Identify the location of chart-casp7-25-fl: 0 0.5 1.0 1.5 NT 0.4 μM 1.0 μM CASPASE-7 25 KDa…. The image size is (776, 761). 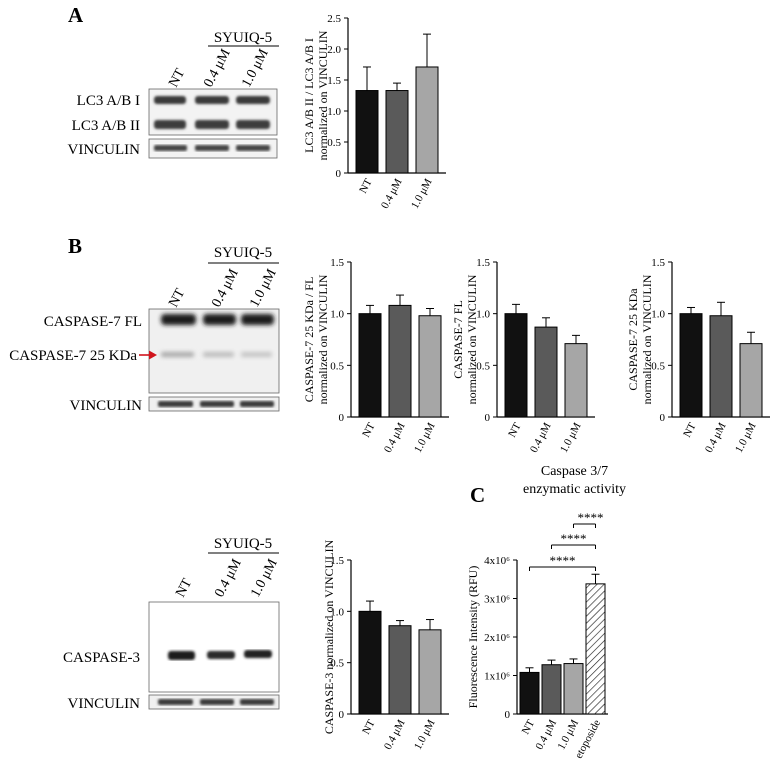
(375, 356).